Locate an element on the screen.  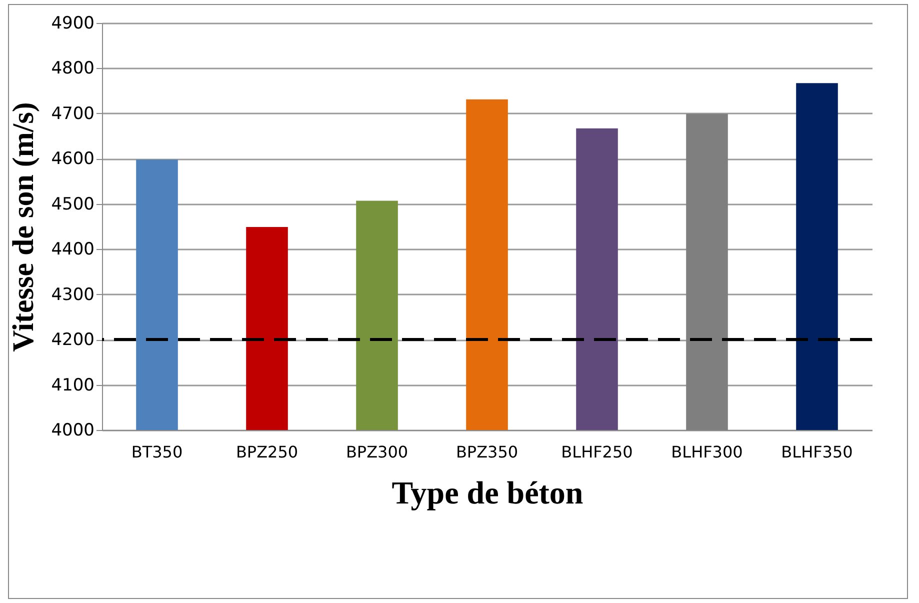
x-tick-label: BPZ350 is located at coordinates (487, 452).